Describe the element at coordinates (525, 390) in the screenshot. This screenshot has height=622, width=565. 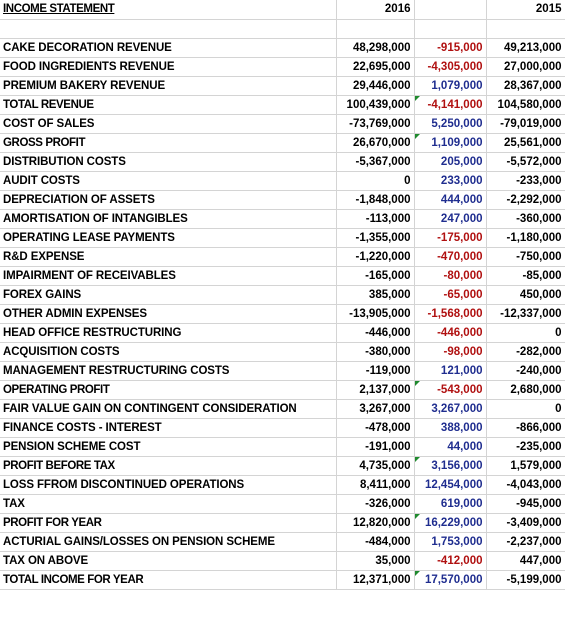
I see `value-2015-cell: 2,680,000` at that location.